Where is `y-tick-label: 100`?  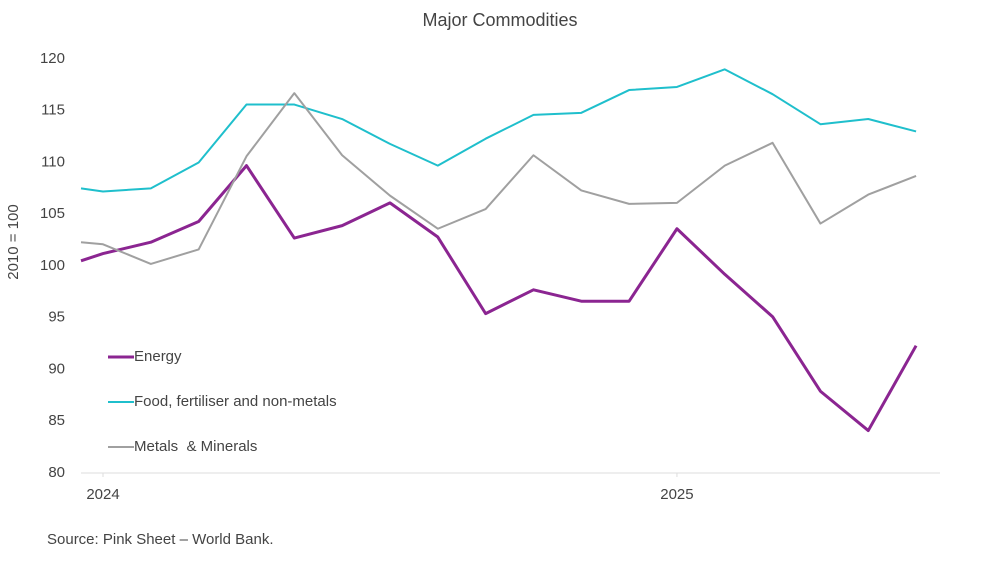 y-tick-label: 100 is located at coordinates (52, 265).